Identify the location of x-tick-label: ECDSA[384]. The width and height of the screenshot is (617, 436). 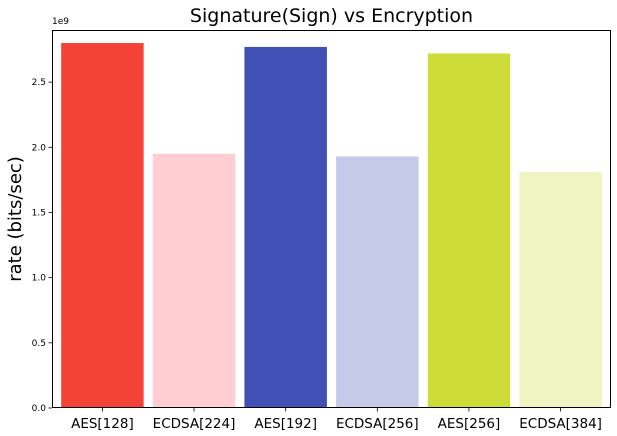
(560, 424).